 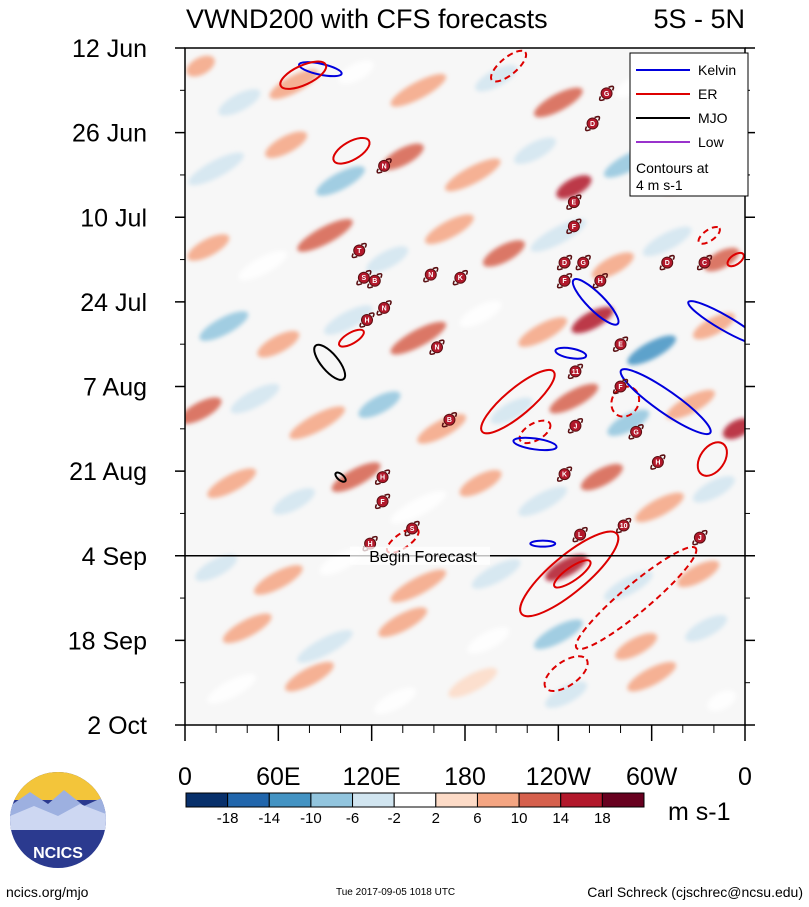 What do you see at coordinates (371, 777) in the screenshot?
I see `x-tick-label: 120E` at bounding box center [371, 777].